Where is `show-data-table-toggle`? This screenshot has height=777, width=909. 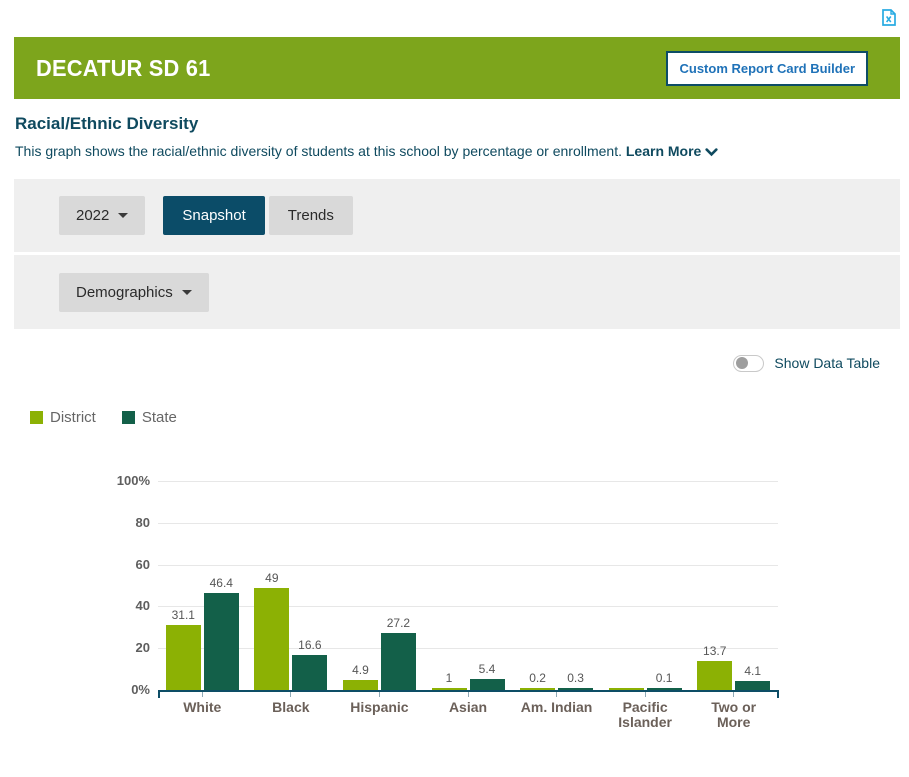
show-data-table-toggle is located at coordinates (749, 363).